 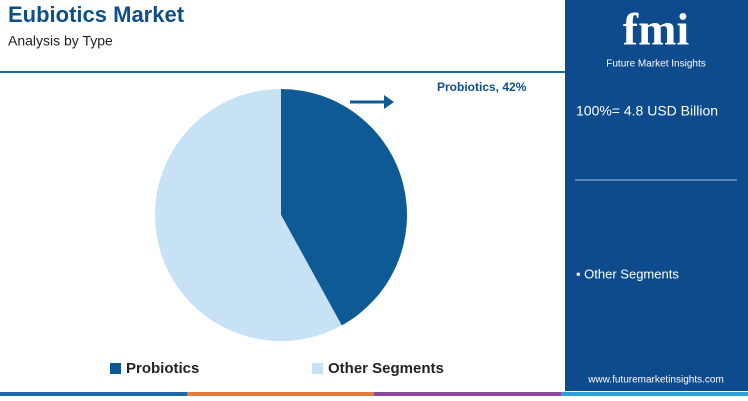 What do you see at coordinates (60, 41) in the screenshot?
I see `chart-subtitle: Analysis by Type` at bounding box center [60, 41].